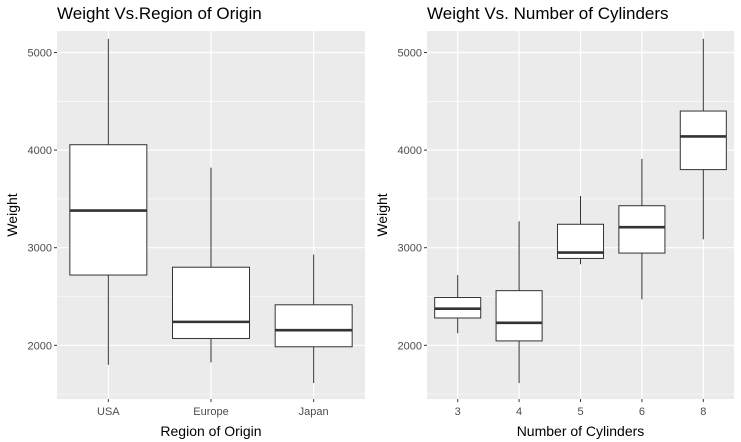 The image size is (741, 442). I want to click on x-tick-label: 4, so click(519, 412).